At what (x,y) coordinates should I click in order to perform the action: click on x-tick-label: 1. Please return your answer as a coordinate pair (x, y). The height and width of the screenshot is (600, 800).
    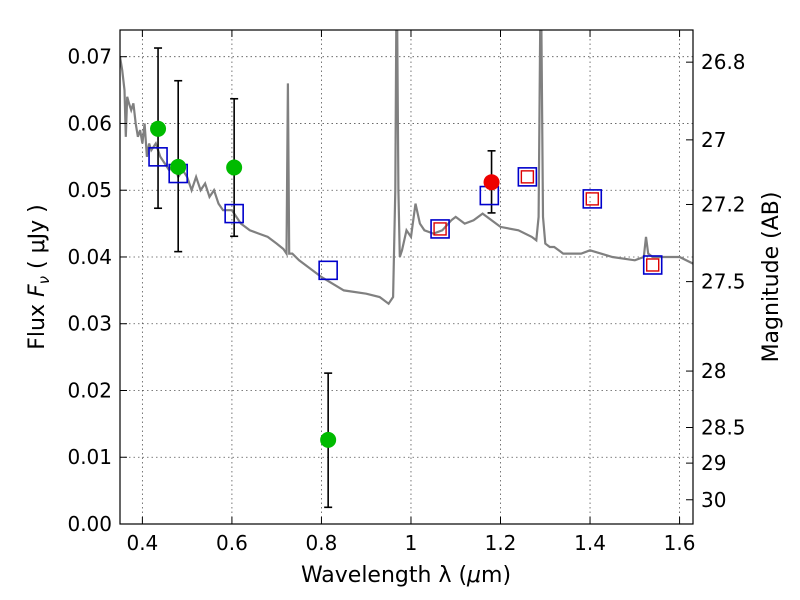
    Looking at the image, I should click on (411, 543).